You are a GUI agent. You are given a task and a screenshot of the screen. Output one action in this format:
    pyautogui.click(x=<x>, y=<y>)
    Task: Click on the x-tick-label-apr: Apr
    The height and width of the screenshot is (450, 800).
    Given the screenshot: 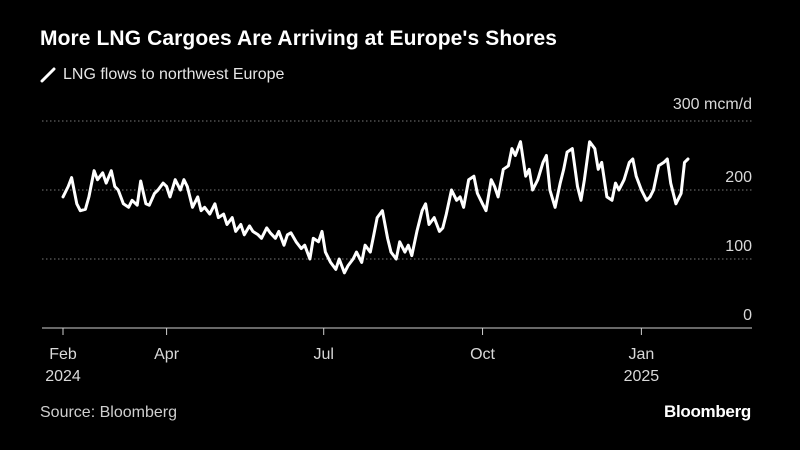 What is the action you would take?
    pyautogui.click(x=167, y=354)
    